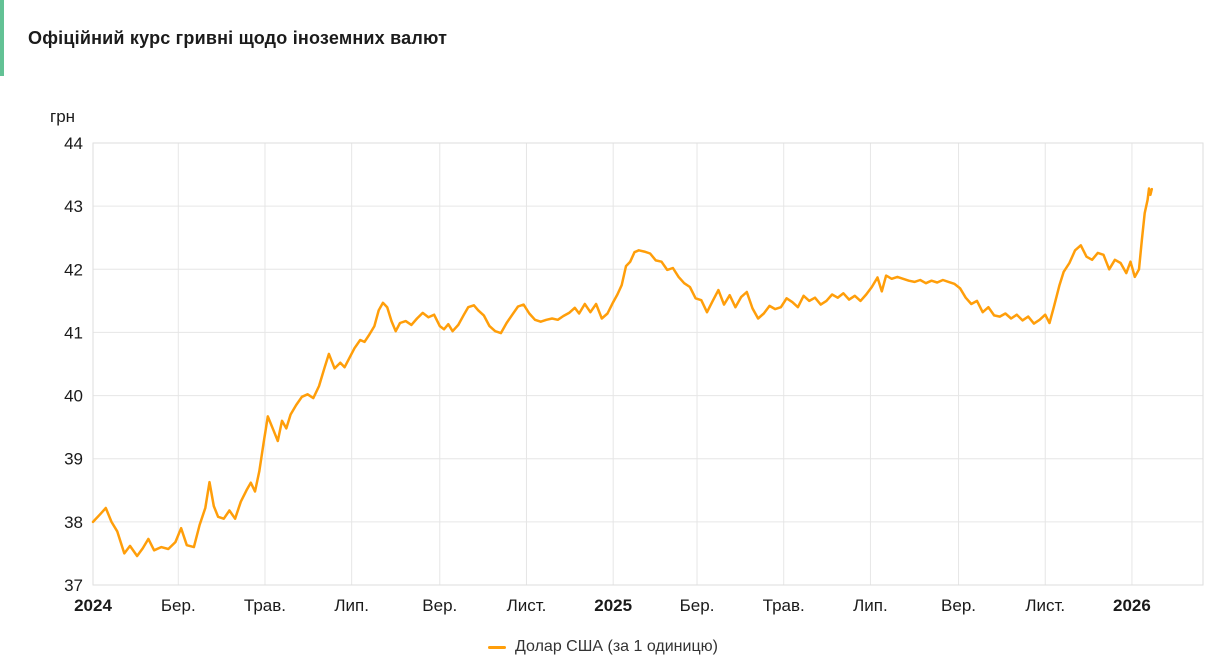  I want to click on x-axis-label: 2025, so click(613, 605).